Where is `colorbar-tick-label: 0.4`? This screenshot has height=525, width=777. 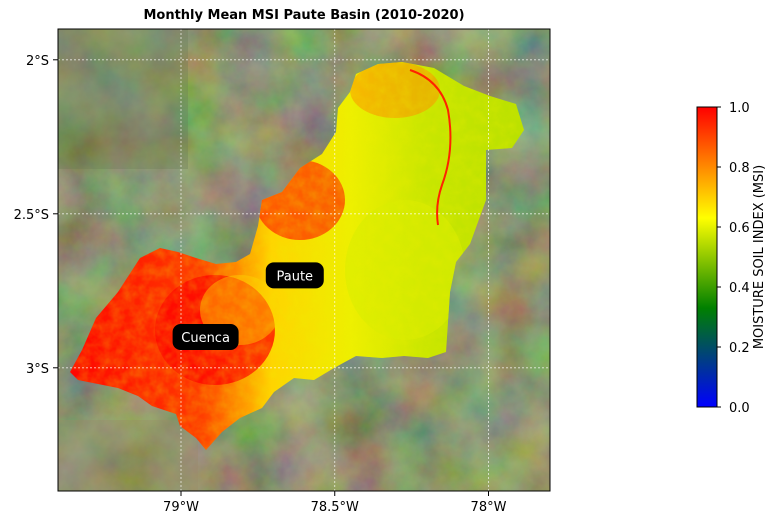 colorbar-tick-label: 0.4 is located at coordinates (739, 288).